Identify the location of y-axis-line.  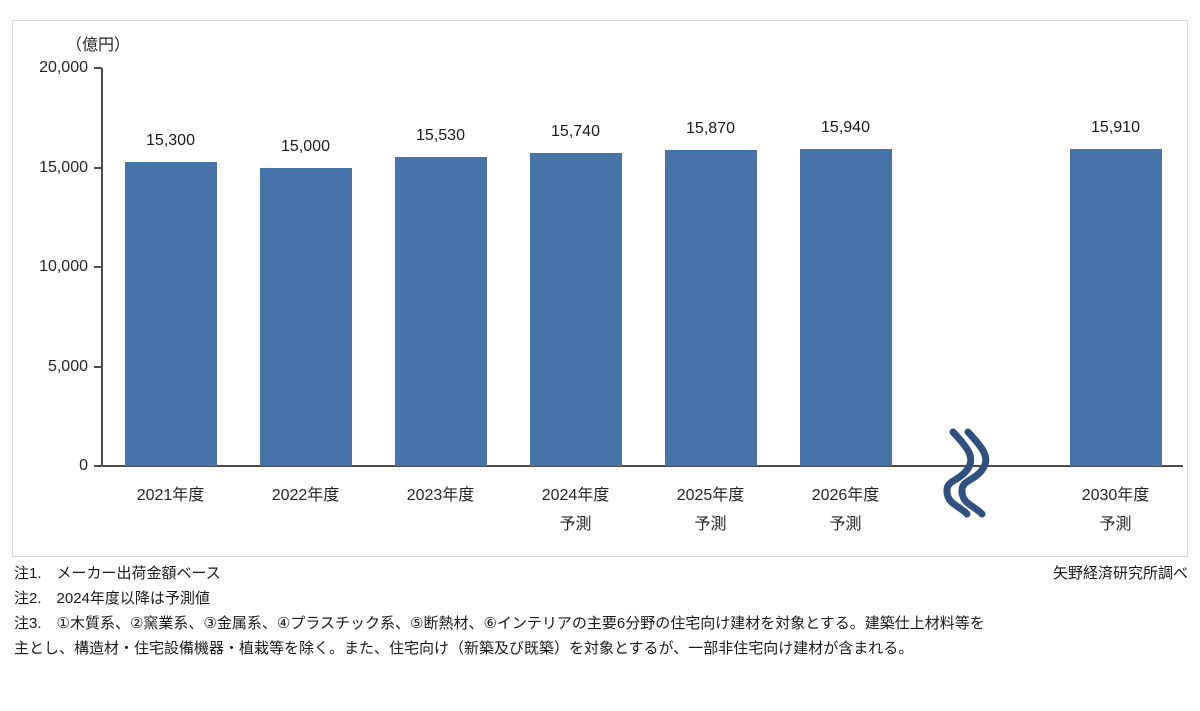
(102, 267).